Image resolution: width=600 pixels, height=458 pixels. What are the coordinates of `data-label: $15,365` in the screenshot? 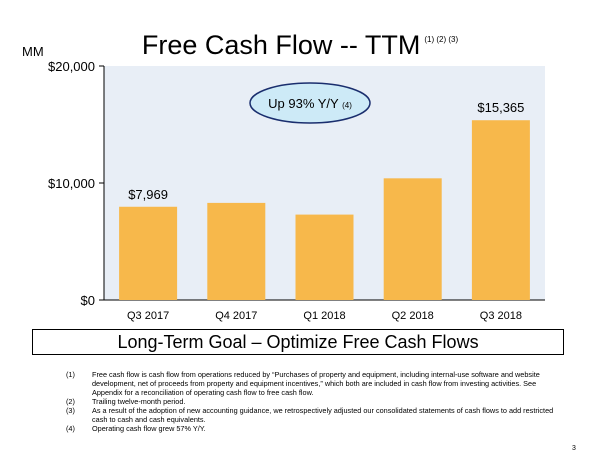 It's located at (500, 107).